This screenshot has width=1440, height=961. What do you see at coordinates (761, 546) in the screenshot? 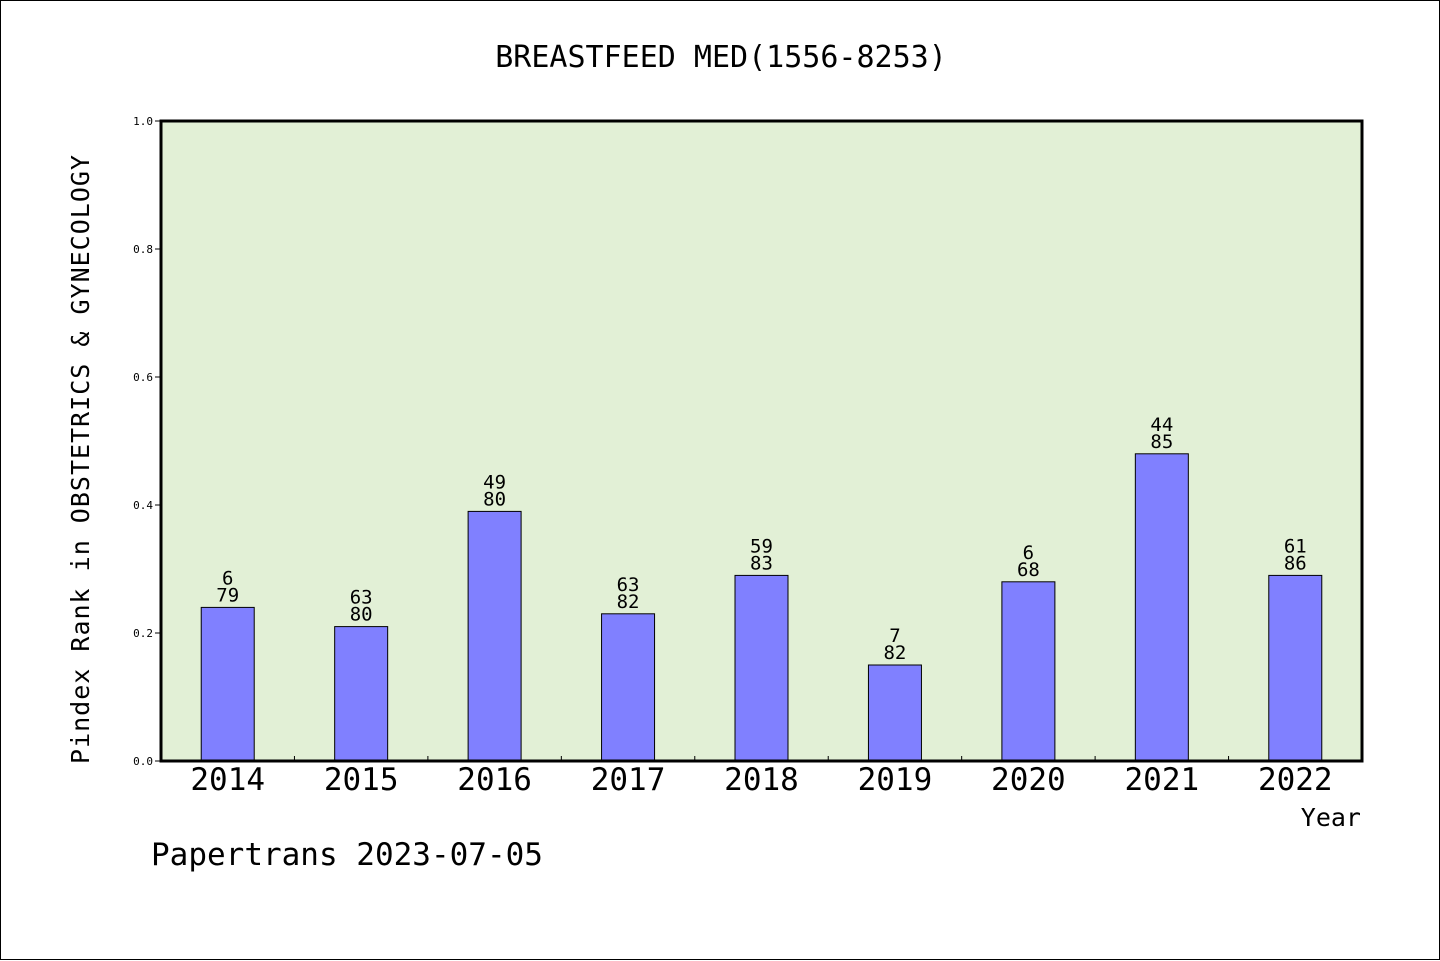
I see `data-label-rank: 59` at bounding box center [761, 546].